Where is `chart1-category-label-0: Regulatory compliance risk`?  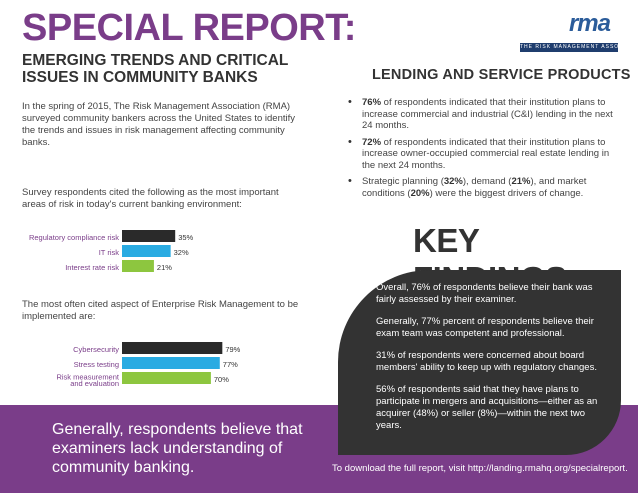 chart1-category-label-0: Regulatory compliance risk is located at coordinates (74, 237).